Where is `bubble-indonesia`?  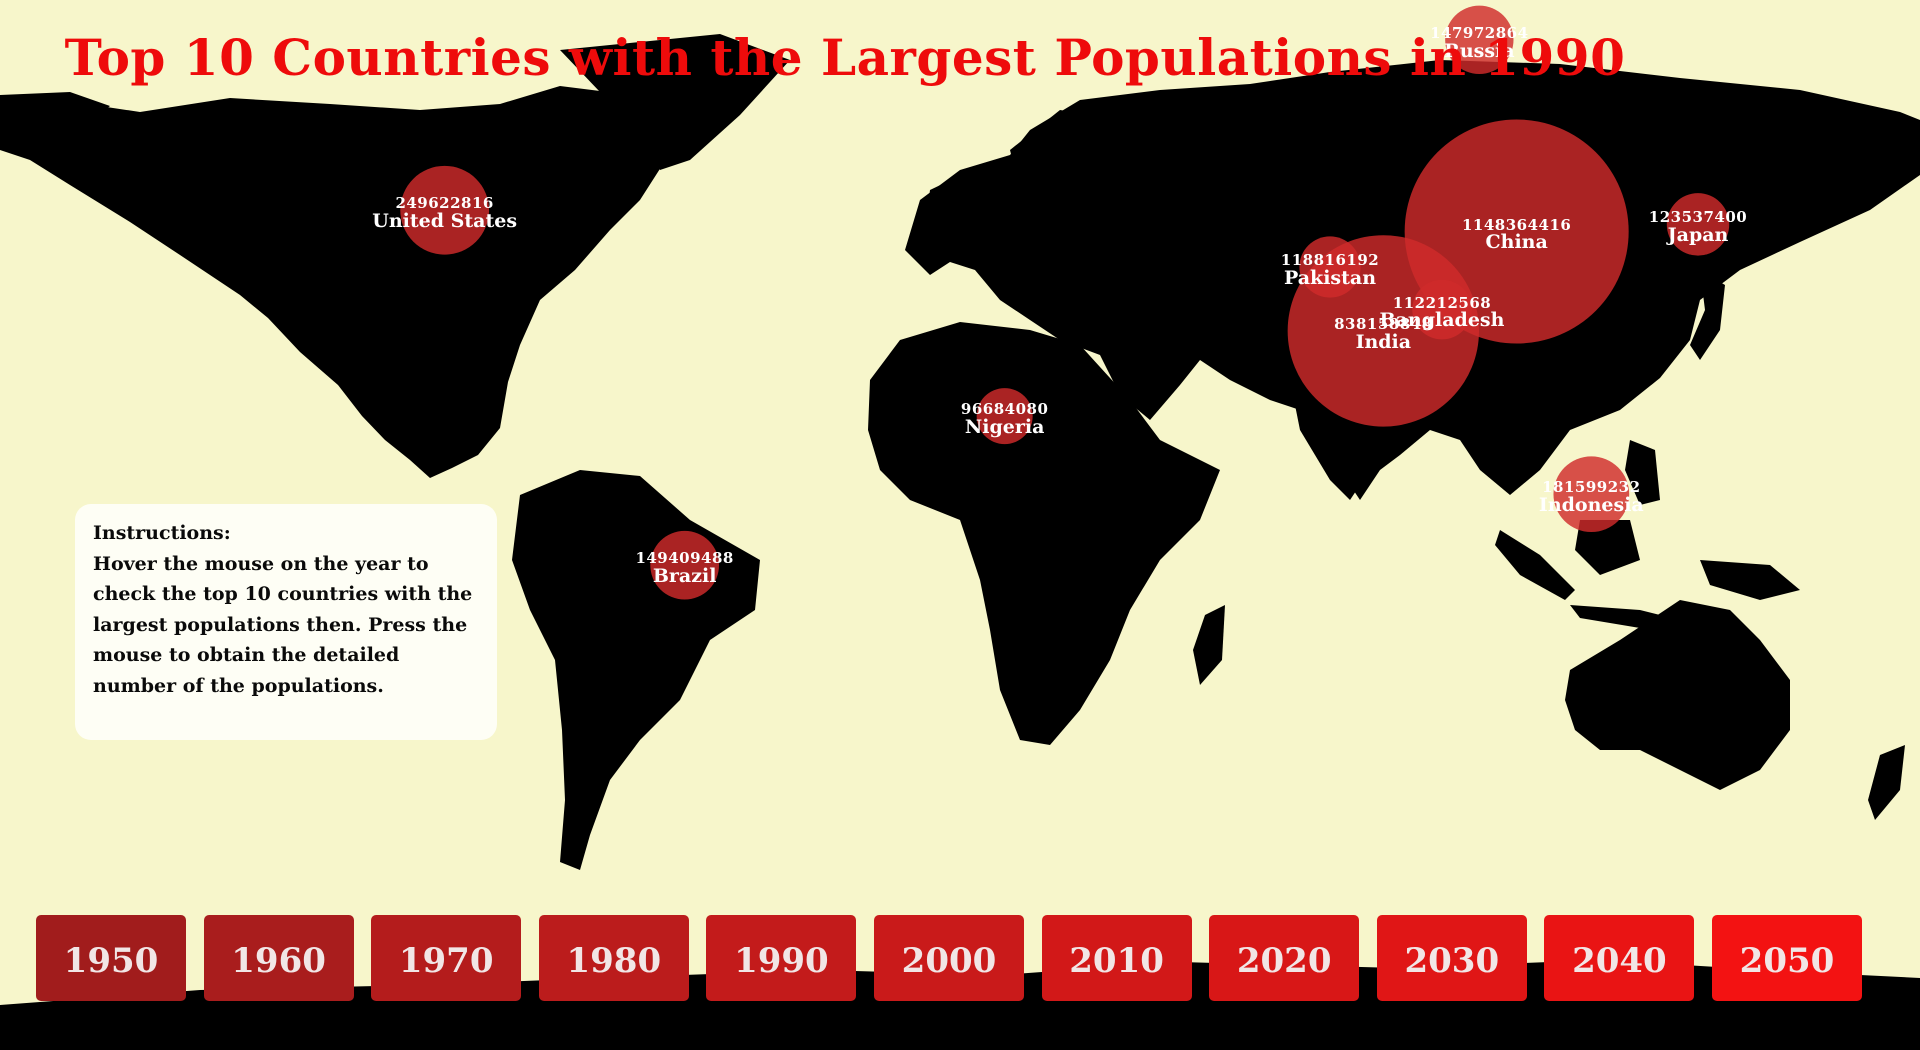
bubble-indonesia is located at coordinates (1591, 494).